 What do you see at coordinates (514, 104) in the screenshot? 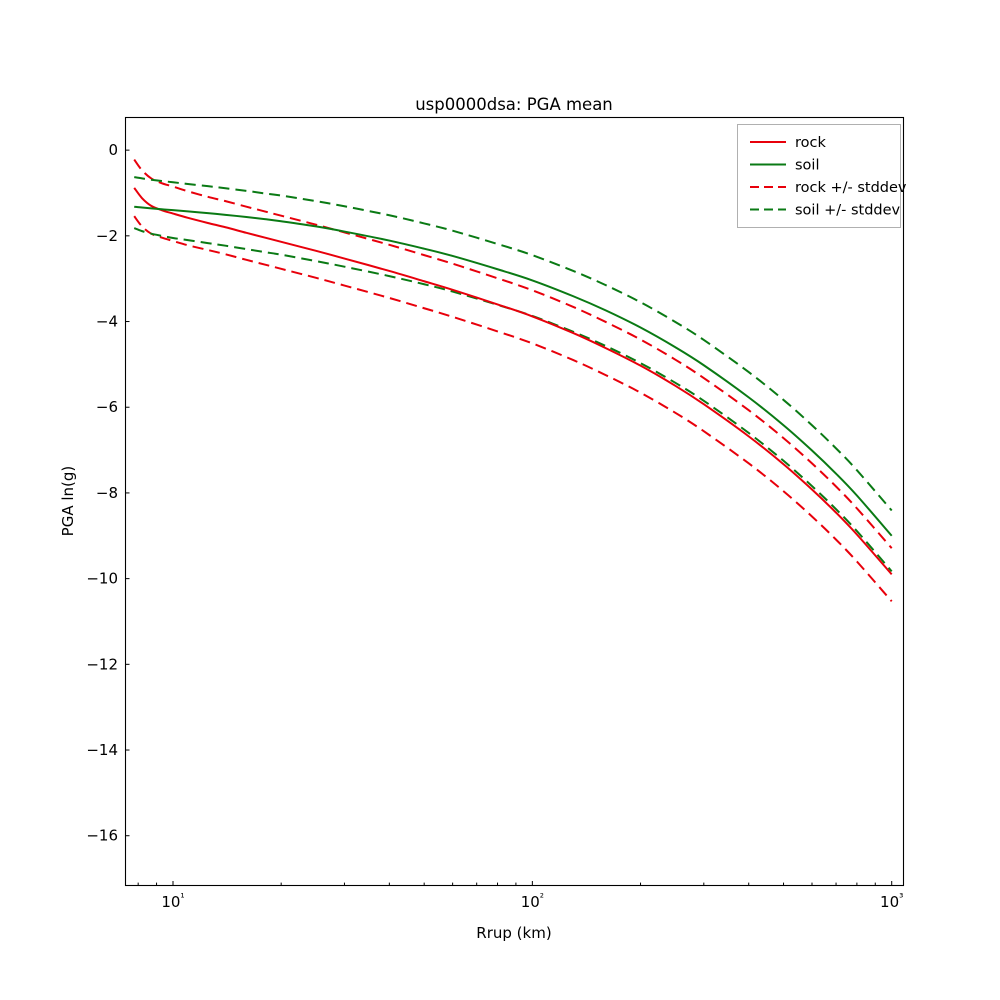
I see `page-title: usp0000dsa: PGA mean` at bounding box center [514, 104].